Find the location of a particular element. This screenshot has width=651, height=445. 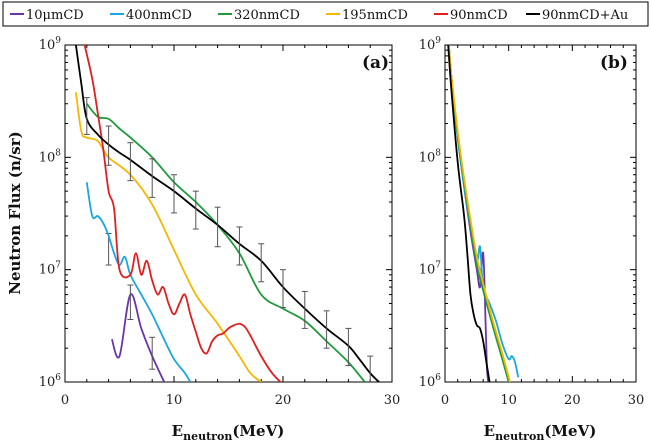

legend-label: 320nmCD is located at coordinates (267, 15).